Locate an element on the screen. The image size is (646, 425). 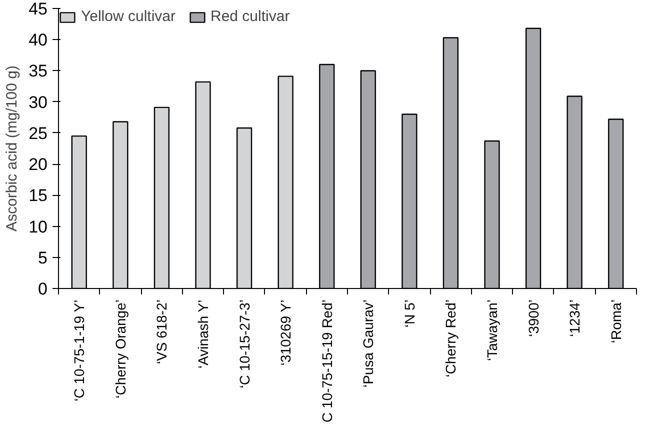
legend-label: Red cultivar is located at coordinates (250, 16).